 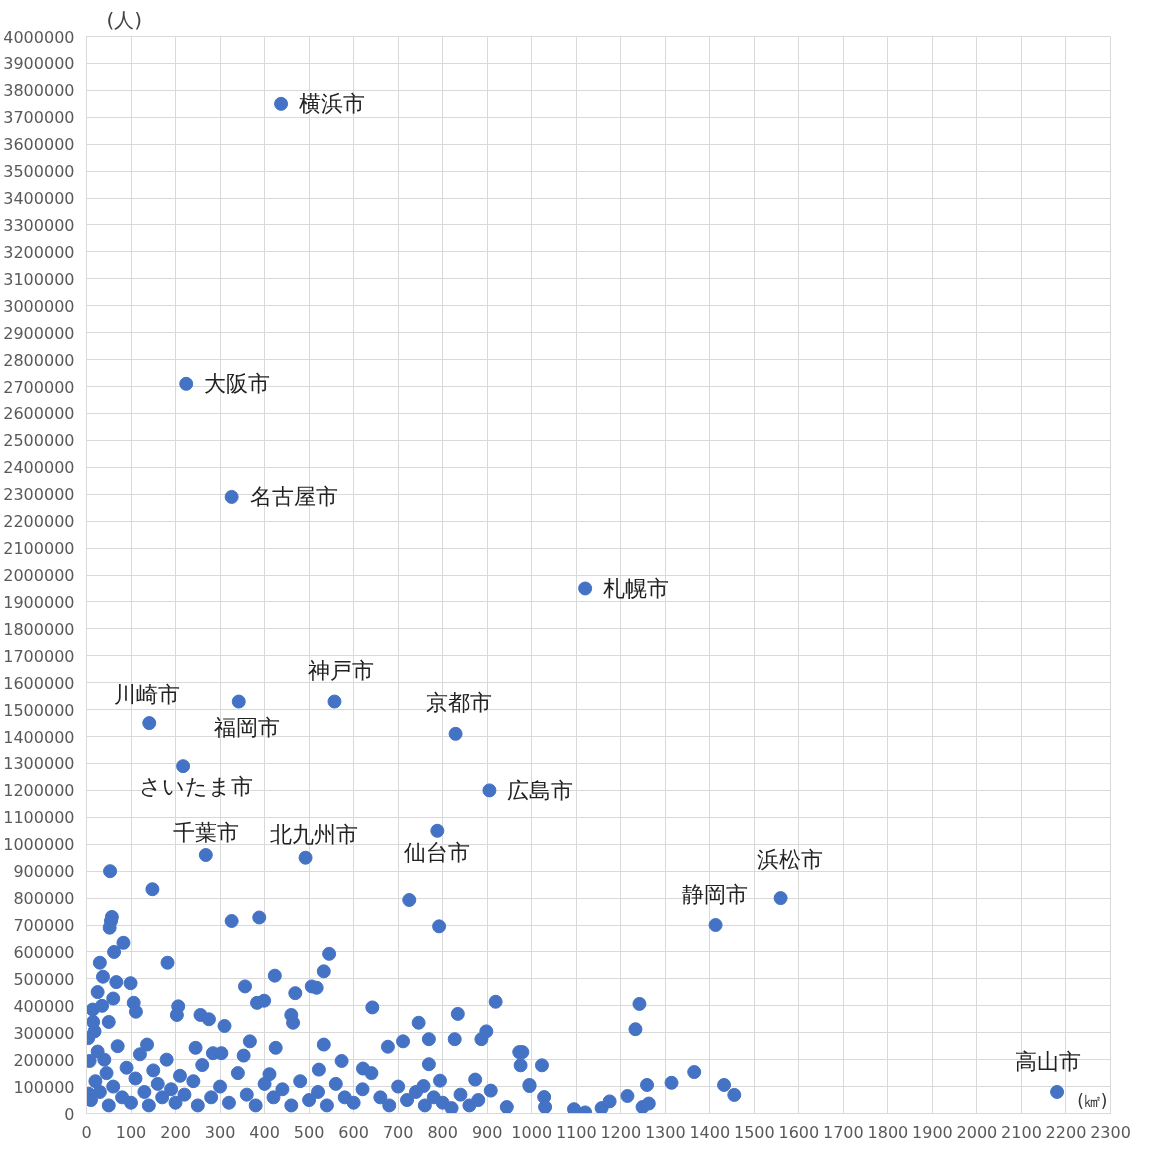 What do you see at coordinates (44, 1060) in the screenshot?
I see `y-tick-label: 200000` at bounding box center [44, 1060].